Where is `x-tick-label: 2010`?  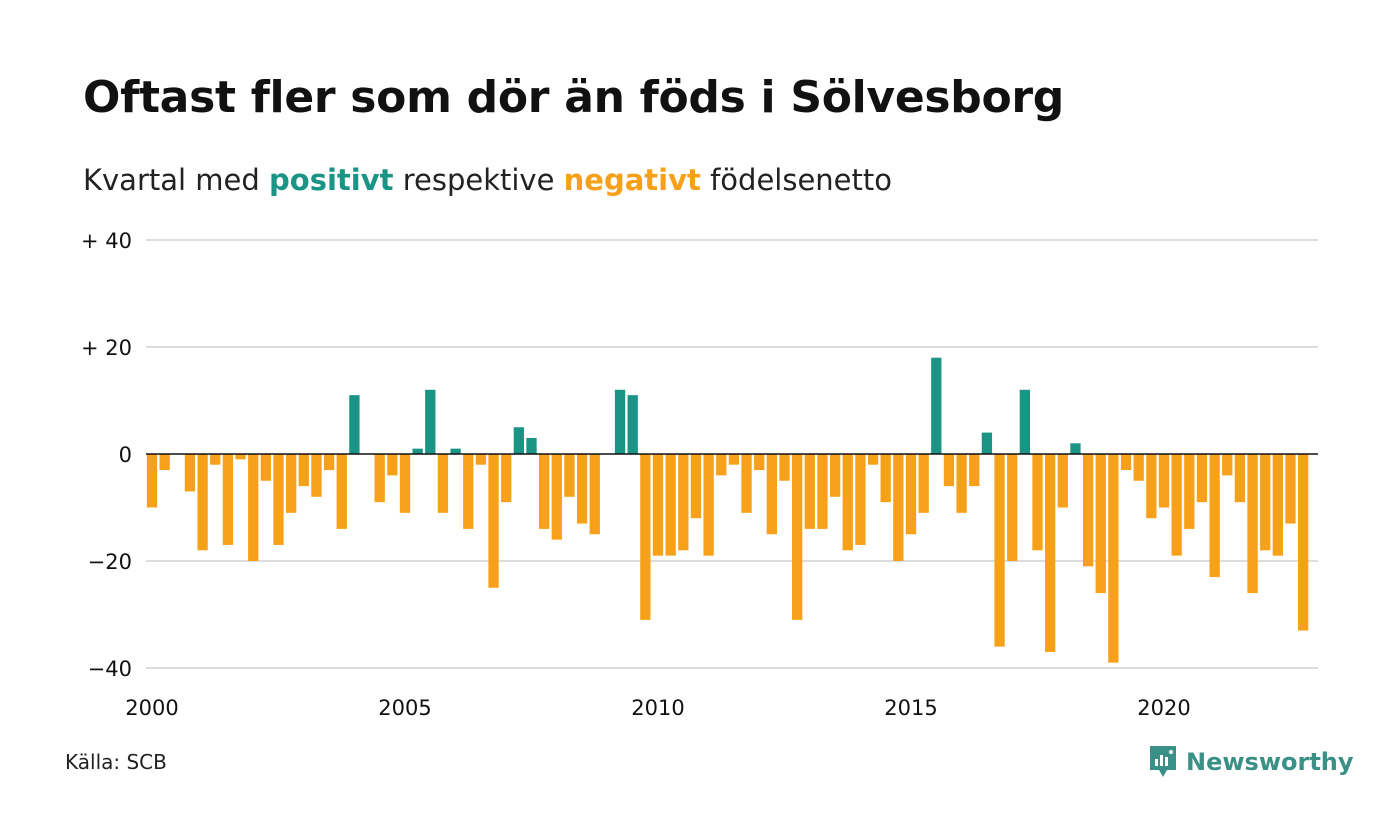 x-tick-label: 2010 is located at coordinates (657, 708).